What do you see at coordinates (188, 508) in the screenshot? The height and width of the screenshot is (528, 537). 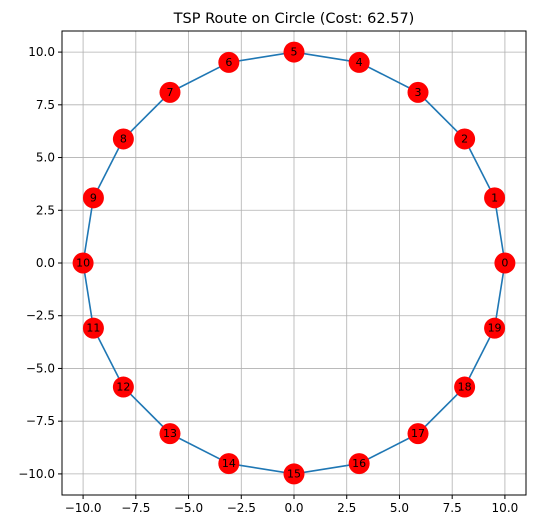 I see `x-tick-label-2: −5.0` at bounding box center [188, 508].